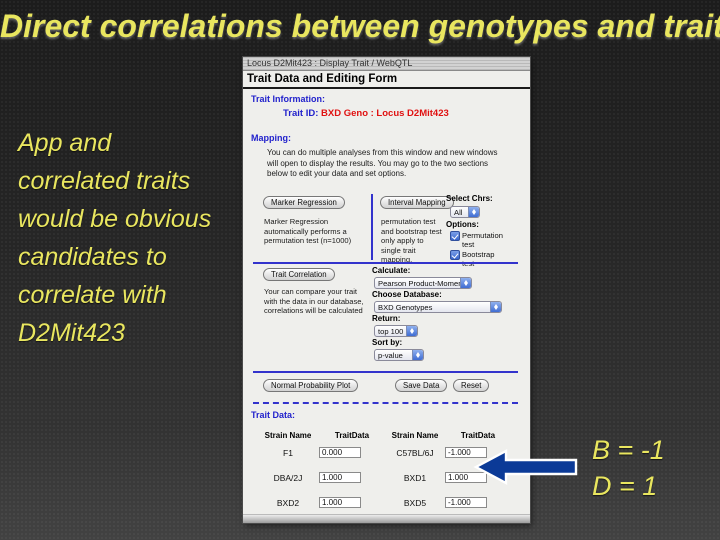  I want to click on trait-id-label: Trait ID:, so click(301, 113).